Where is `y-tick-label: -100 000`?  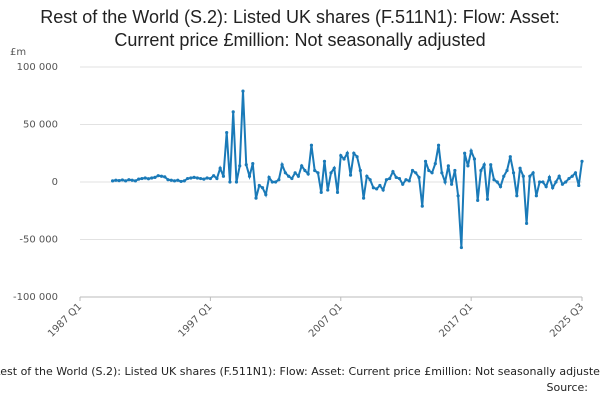
y-tick-label: -100 000 is located at coordinates (35, 297).